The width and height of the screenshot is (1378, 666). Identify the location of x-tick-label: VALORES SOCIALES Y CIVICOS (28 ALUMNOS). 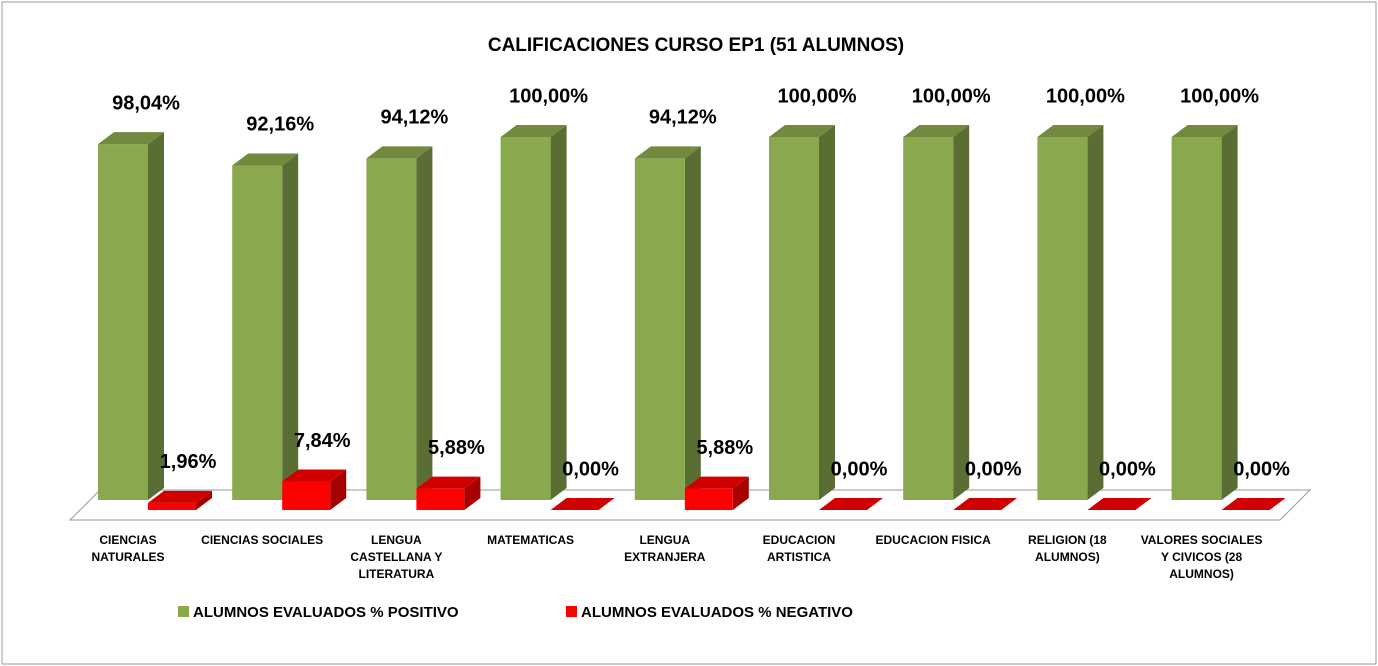
(1201, 557).